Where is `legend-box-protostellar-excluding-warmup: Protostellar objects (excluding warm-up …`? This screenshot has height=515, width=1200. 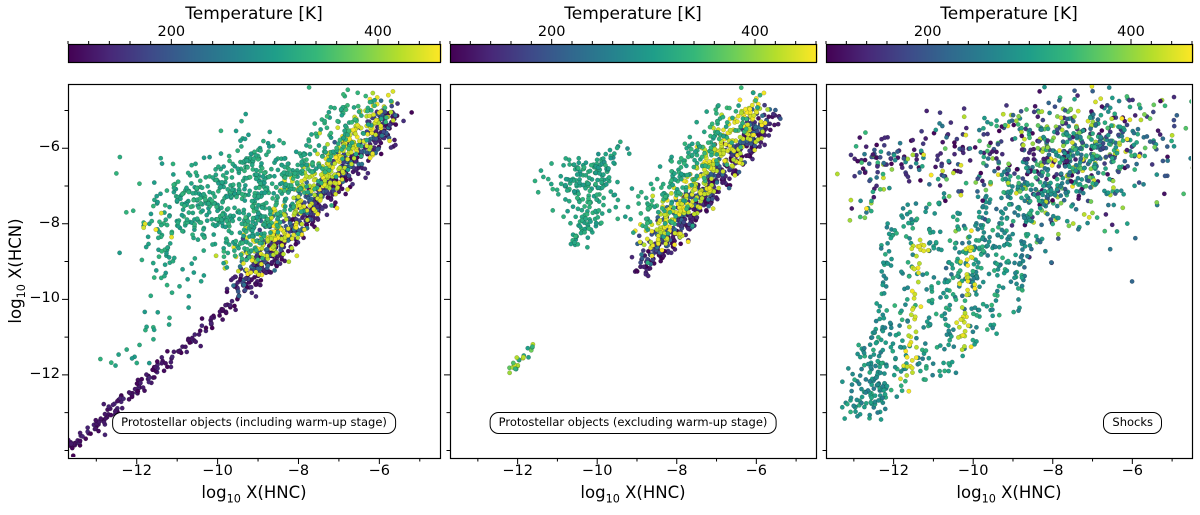 legend-box-protostellar-excluding-warmup: Protostellar objects (excluding warm-up … is located at coordinates (633, 423).